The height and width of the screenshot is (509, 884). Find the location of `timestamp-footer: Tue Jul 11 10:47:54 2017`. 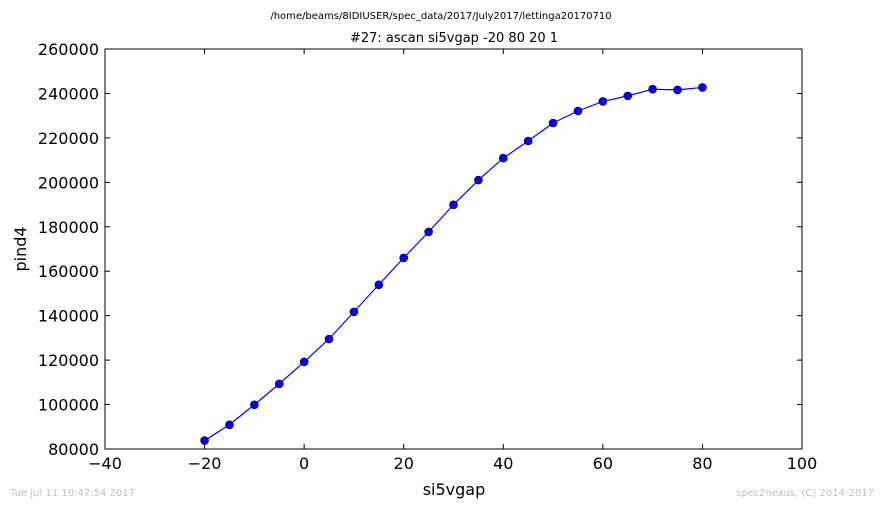

timestamp-footer: Tue Jul 11 10:47:54 2017 is located at coordinates (72, 493).